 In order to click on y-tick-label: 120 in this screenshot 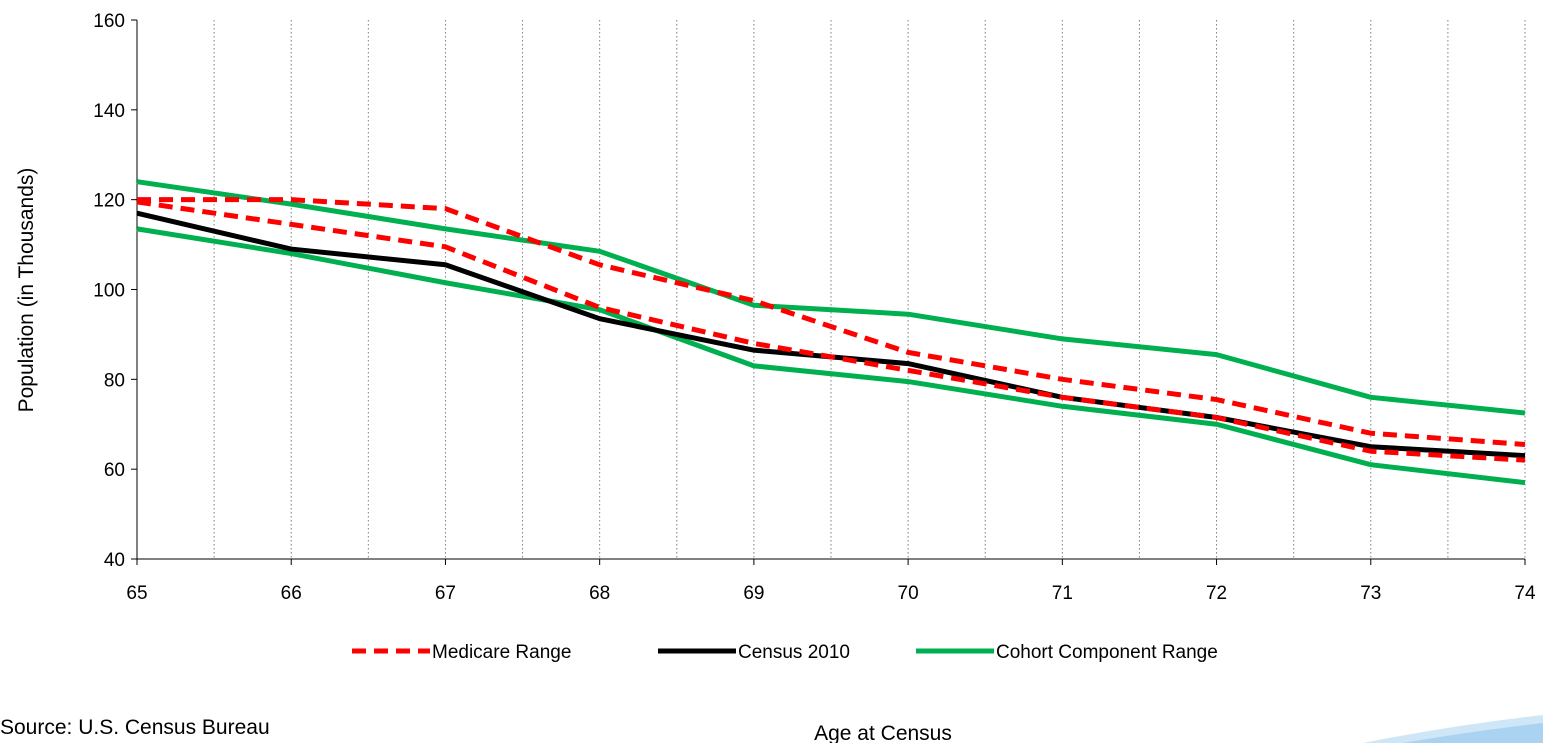, I will do `click(109, 201)`.